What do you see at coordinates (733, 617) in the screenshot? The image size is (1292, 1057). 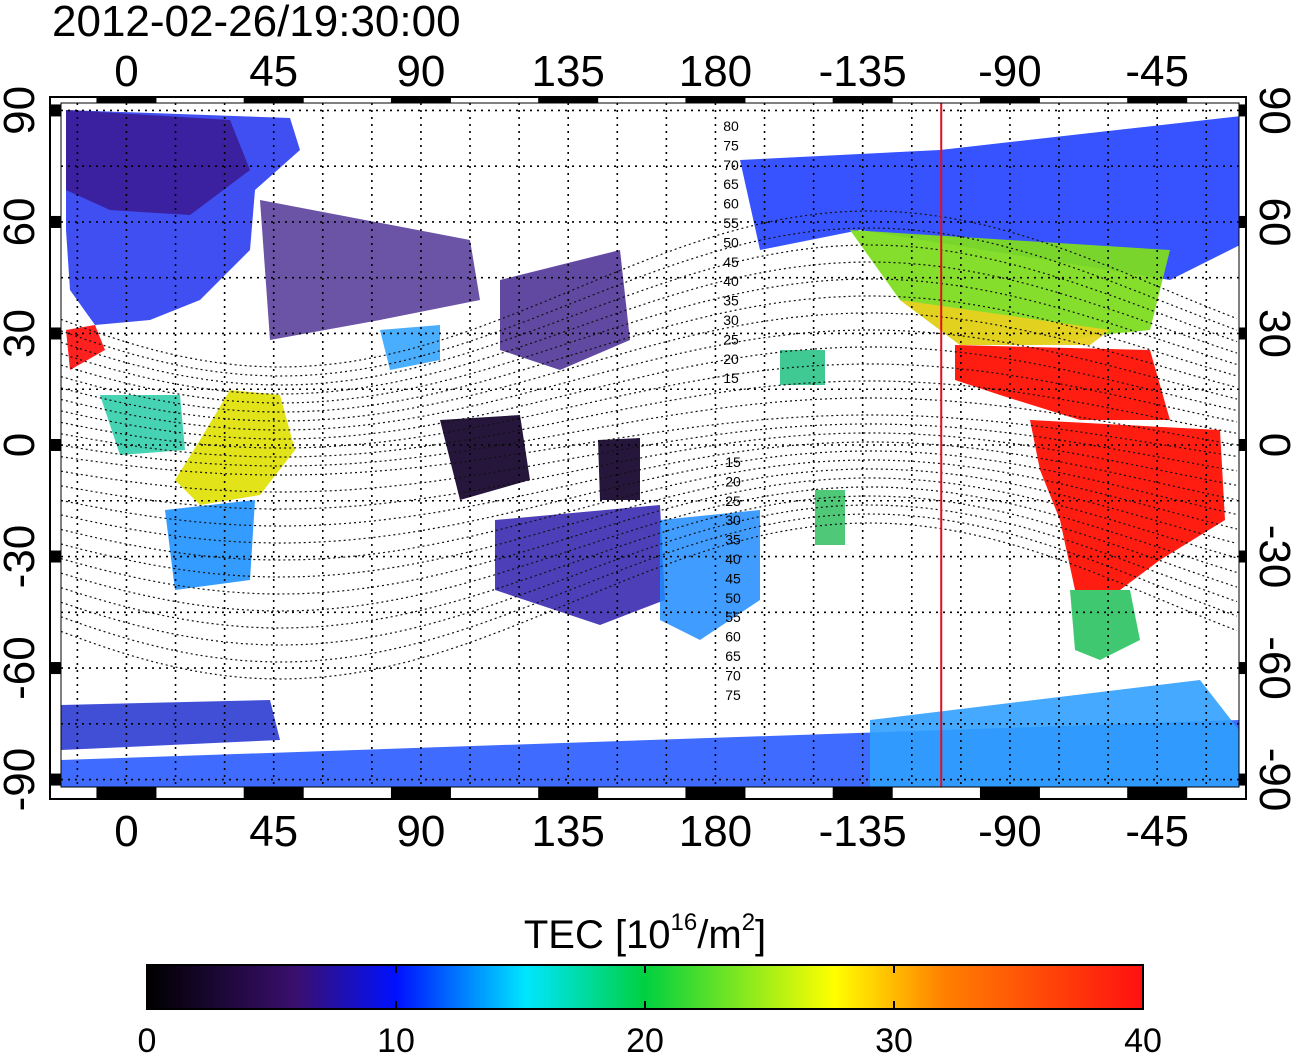 I see `contour-label: 55` at bounding box center [733, 617].